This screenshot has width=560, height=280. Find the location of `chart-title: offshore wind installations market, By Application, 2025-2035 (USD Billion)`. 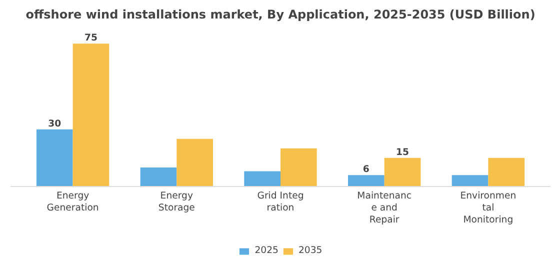

chart-title: offshore wind installations market, By Application, 2025-2035 (USD Billion) is located at coordinates (281, 15).